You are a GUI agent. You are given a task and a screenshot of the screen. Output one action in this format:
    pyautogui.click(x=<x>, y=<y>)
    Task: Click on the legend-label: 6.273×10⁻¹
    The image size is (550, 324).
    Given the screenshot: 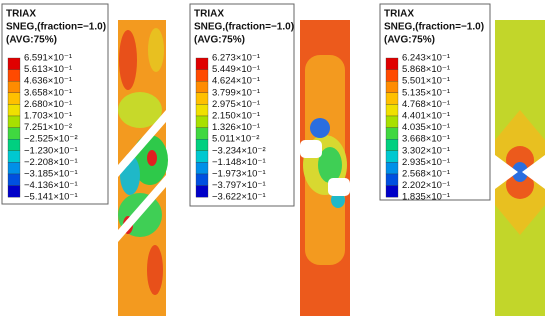 What is the action you would take?
    pyautogui.click(x=236, y=58)
    